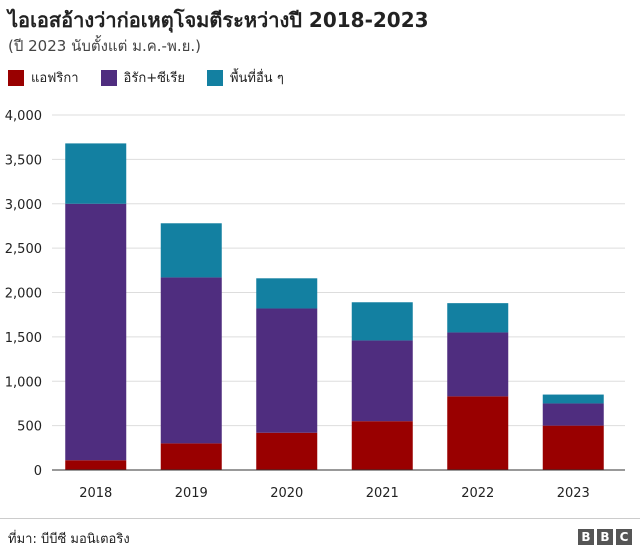 Image resolution: width=640 pixels, height=551 pixels. Describe the element at coordinates (573, 493) in the screenshot. I see `x-tick-label: 2023` at that location.